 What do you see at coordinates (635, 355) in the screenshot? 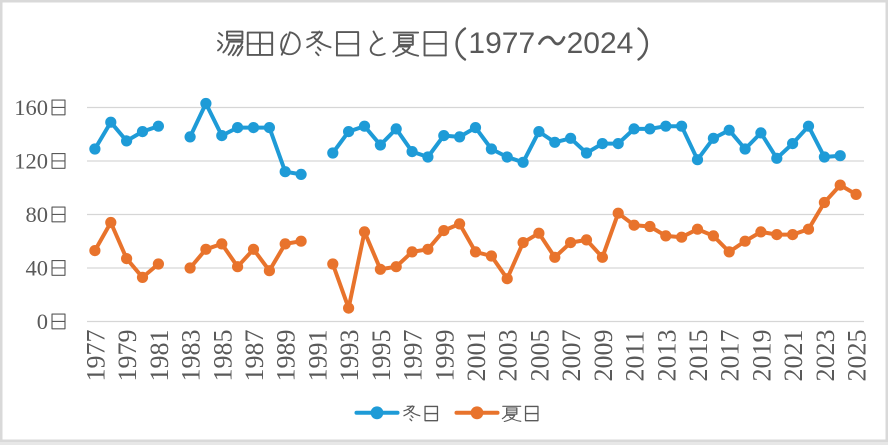
I see `svg-text: 2011` at bounding box center [635, 355].